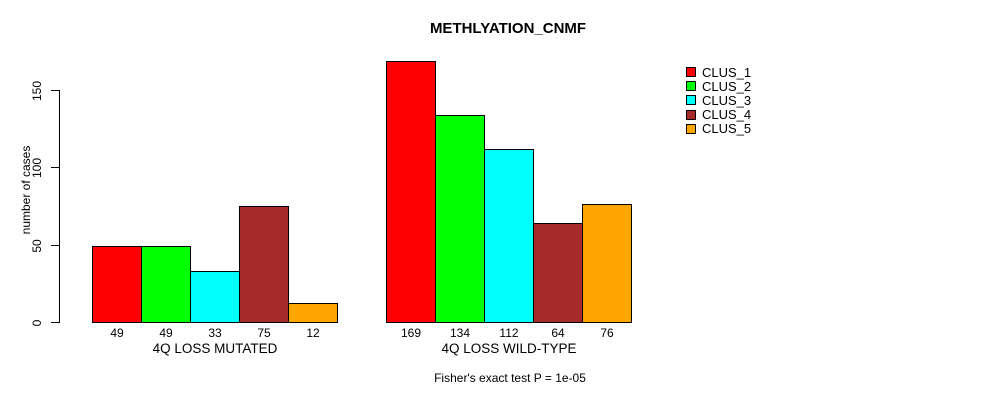 This screenshot has height=400, width=990. Describe the element at coordinates (59, 206) in the screenshot. I see `y-axis-line` at that location.